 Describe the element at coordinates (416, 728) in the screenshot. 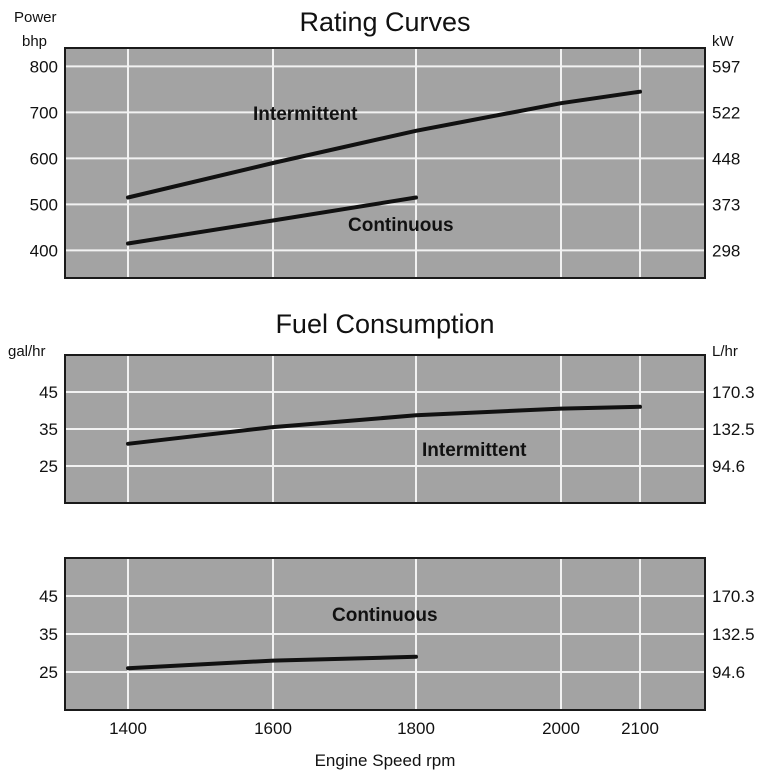

I see `x-tick-label: 1800` at that location.